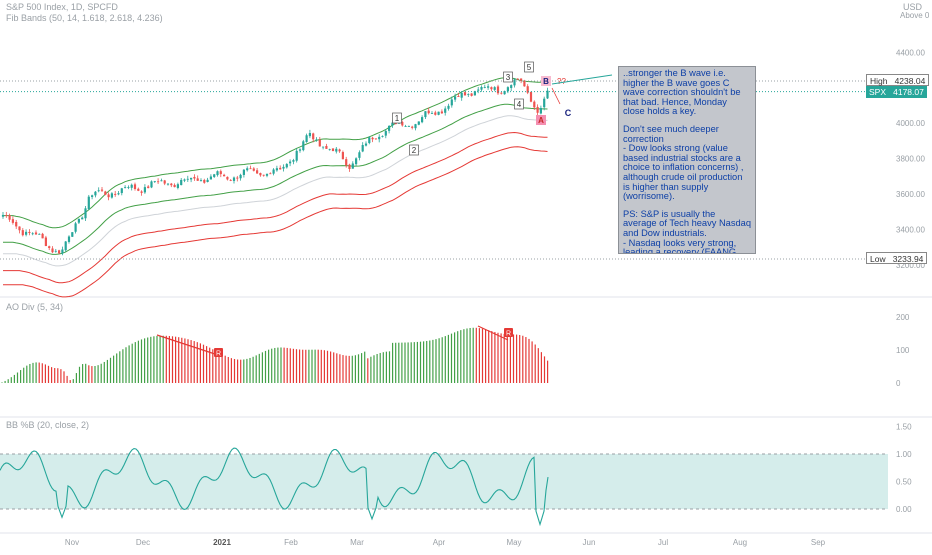 Image resolution: width=932 pixels, height=555 pixels. Describe the element at coordinates (910, 81) in the screenshot. I see `high-tag-value: 4238.04` at that location.